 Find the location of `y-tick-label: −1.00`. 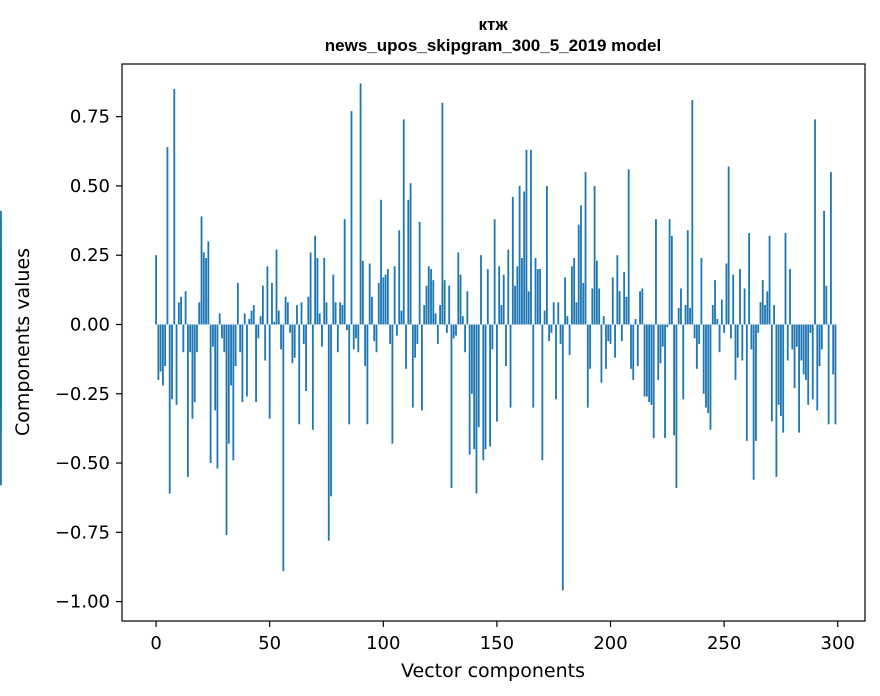

y-tick-label: −1.00 is located at coordinates (82, 602).